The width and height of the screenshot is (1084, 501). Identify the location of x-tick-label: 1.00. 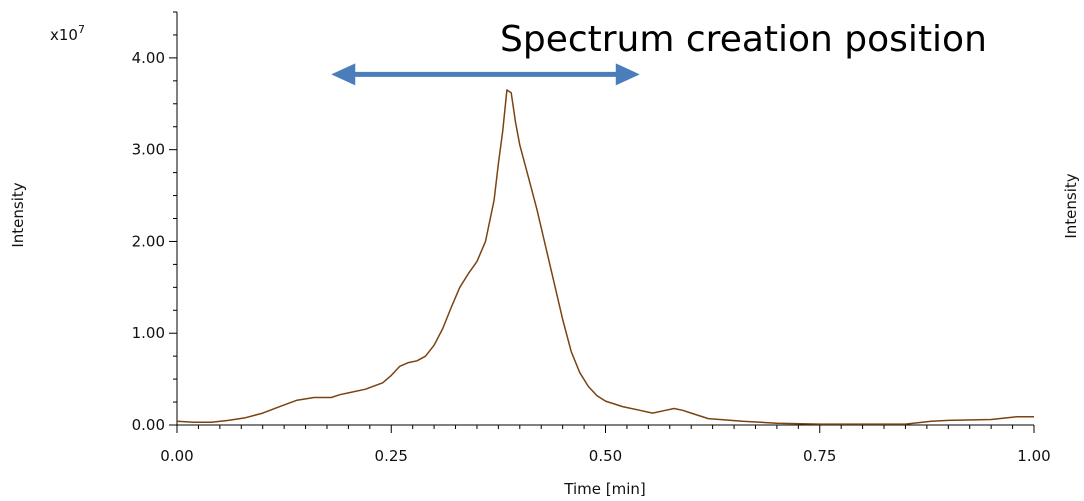
(1033, 456).